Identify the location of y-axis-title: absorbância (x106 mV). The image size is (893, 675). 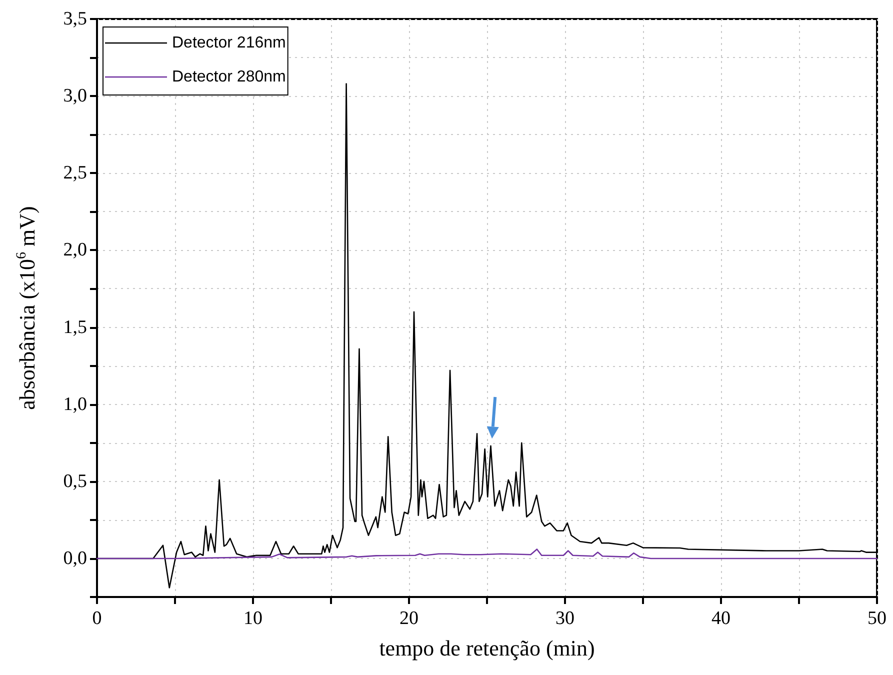
(27, 308).